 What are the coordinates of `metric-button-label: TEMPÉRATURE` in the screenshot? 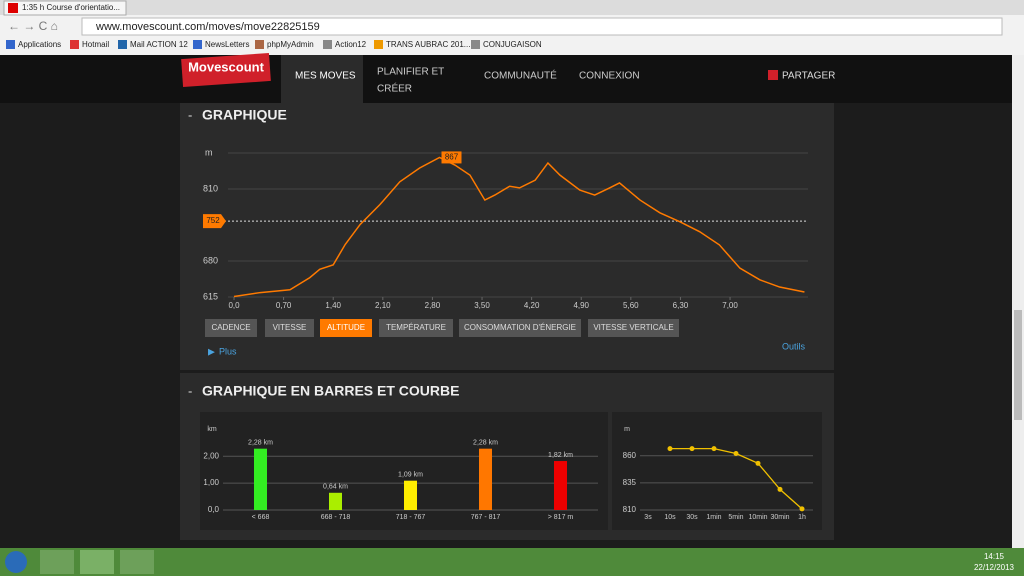 It's located at (416, 327).